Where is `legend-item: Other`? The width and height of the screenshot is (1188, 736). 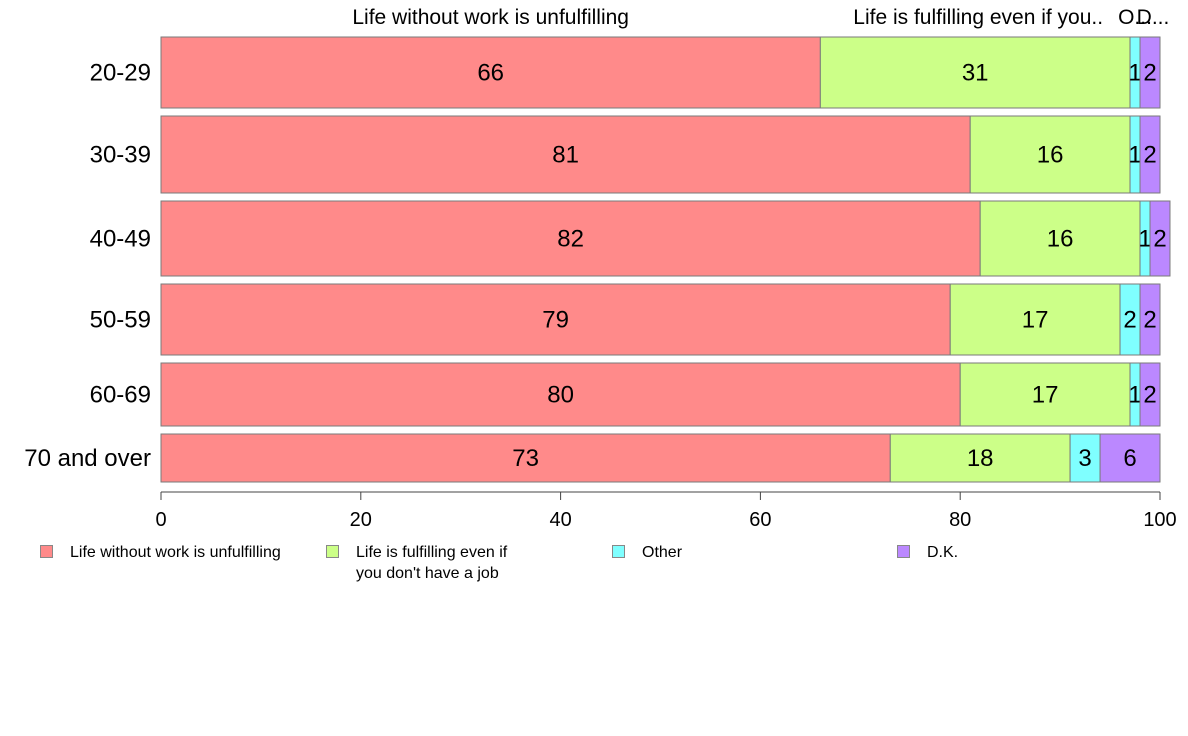 legend-item: Other is located at coordinates (647, 552).